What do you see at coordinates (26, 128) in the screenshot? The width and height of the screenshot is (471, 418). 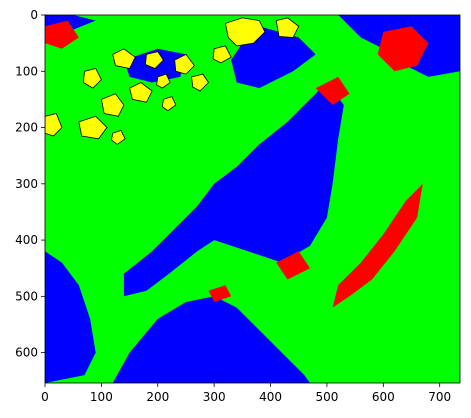 I see `y-tick-label: 200` at bounding box center [26, 128].